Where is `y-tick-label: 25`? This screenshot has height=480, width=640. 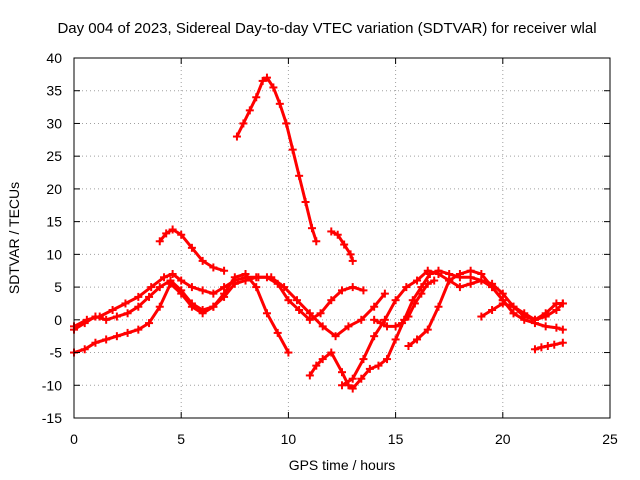 y-tick-label: 25 is located at coordinates (54, 156).